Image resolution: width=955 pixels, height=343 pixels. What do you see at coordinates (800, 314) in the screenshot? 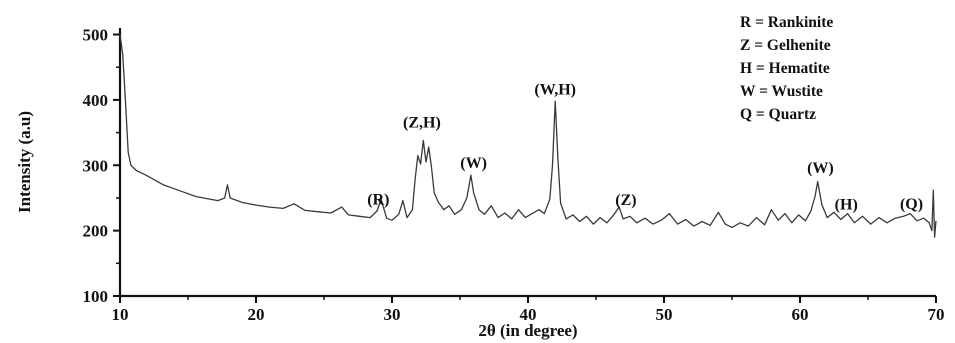
I see `x-tick-label: 60` at bounding box center [800, 314].